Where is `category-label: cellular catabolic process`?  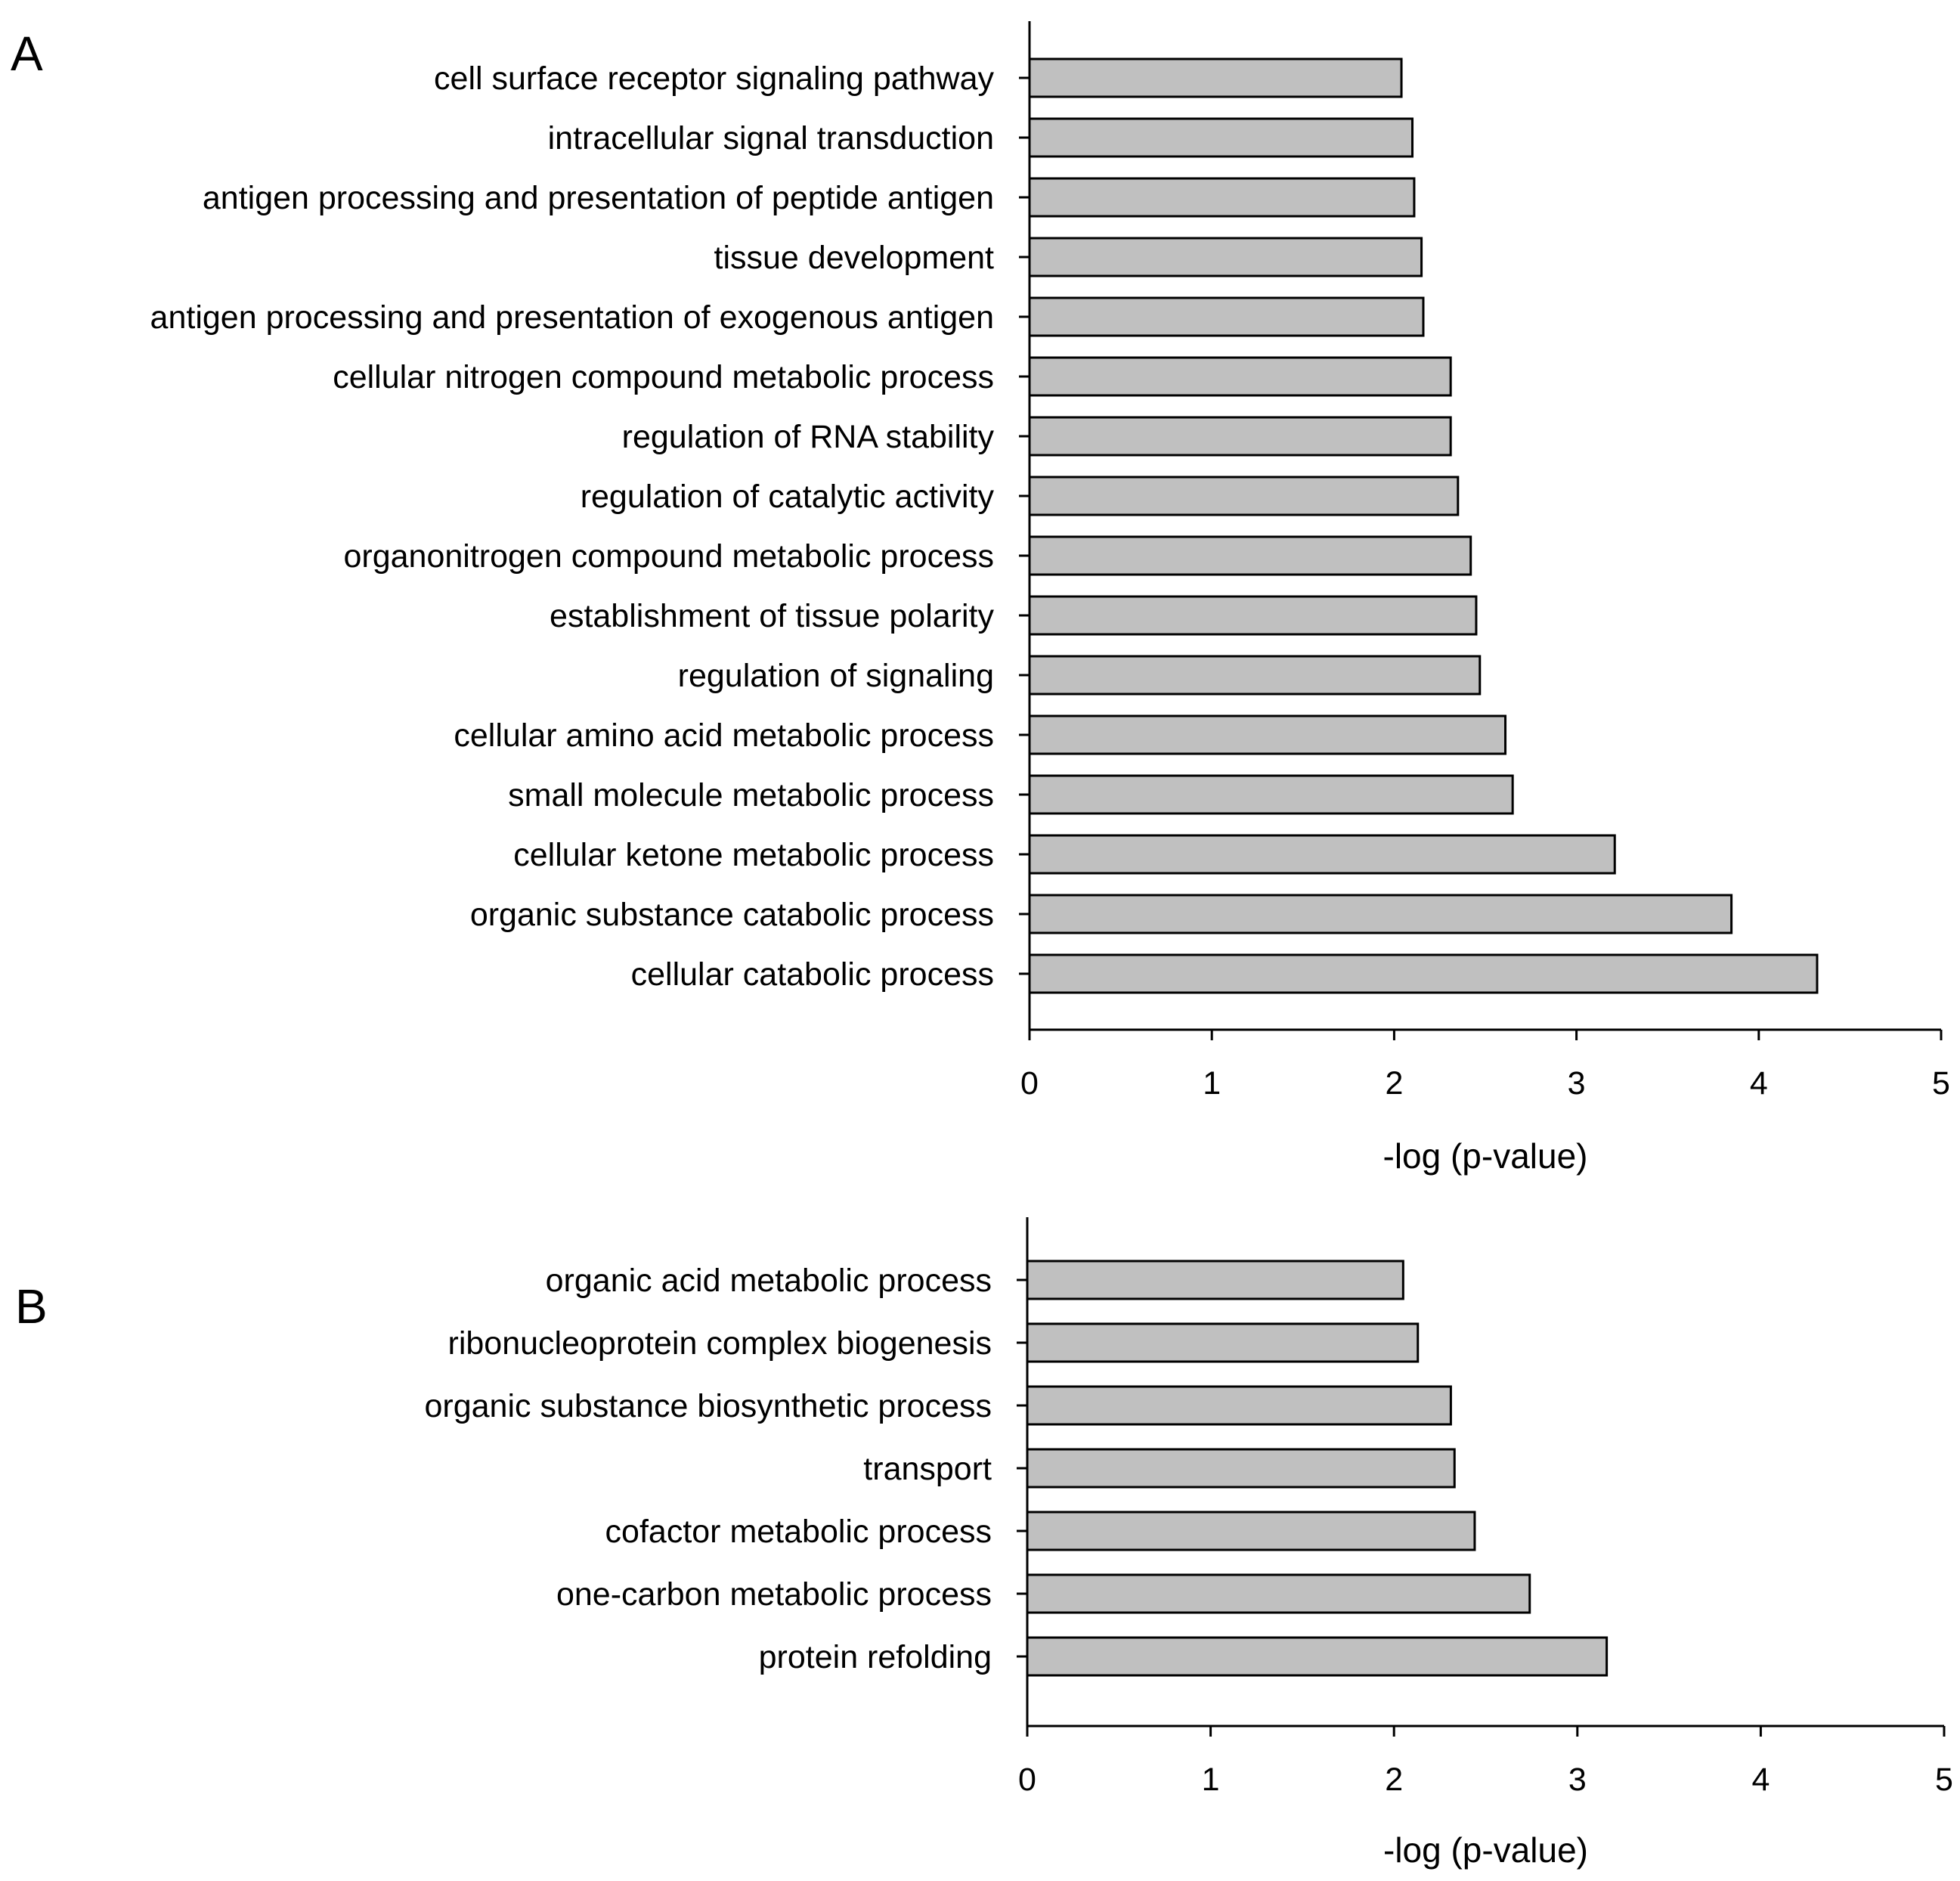 category-label: cellular catabolic process is located at coordinates (812, 975).